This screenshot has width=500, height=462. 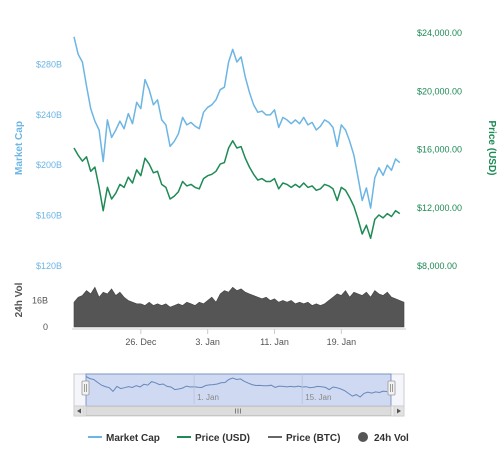 What do you see at coordinates (207, 342) in the screenshot?
I see `x-tick-label: 3. Jan` at bounding box center [207, 342].